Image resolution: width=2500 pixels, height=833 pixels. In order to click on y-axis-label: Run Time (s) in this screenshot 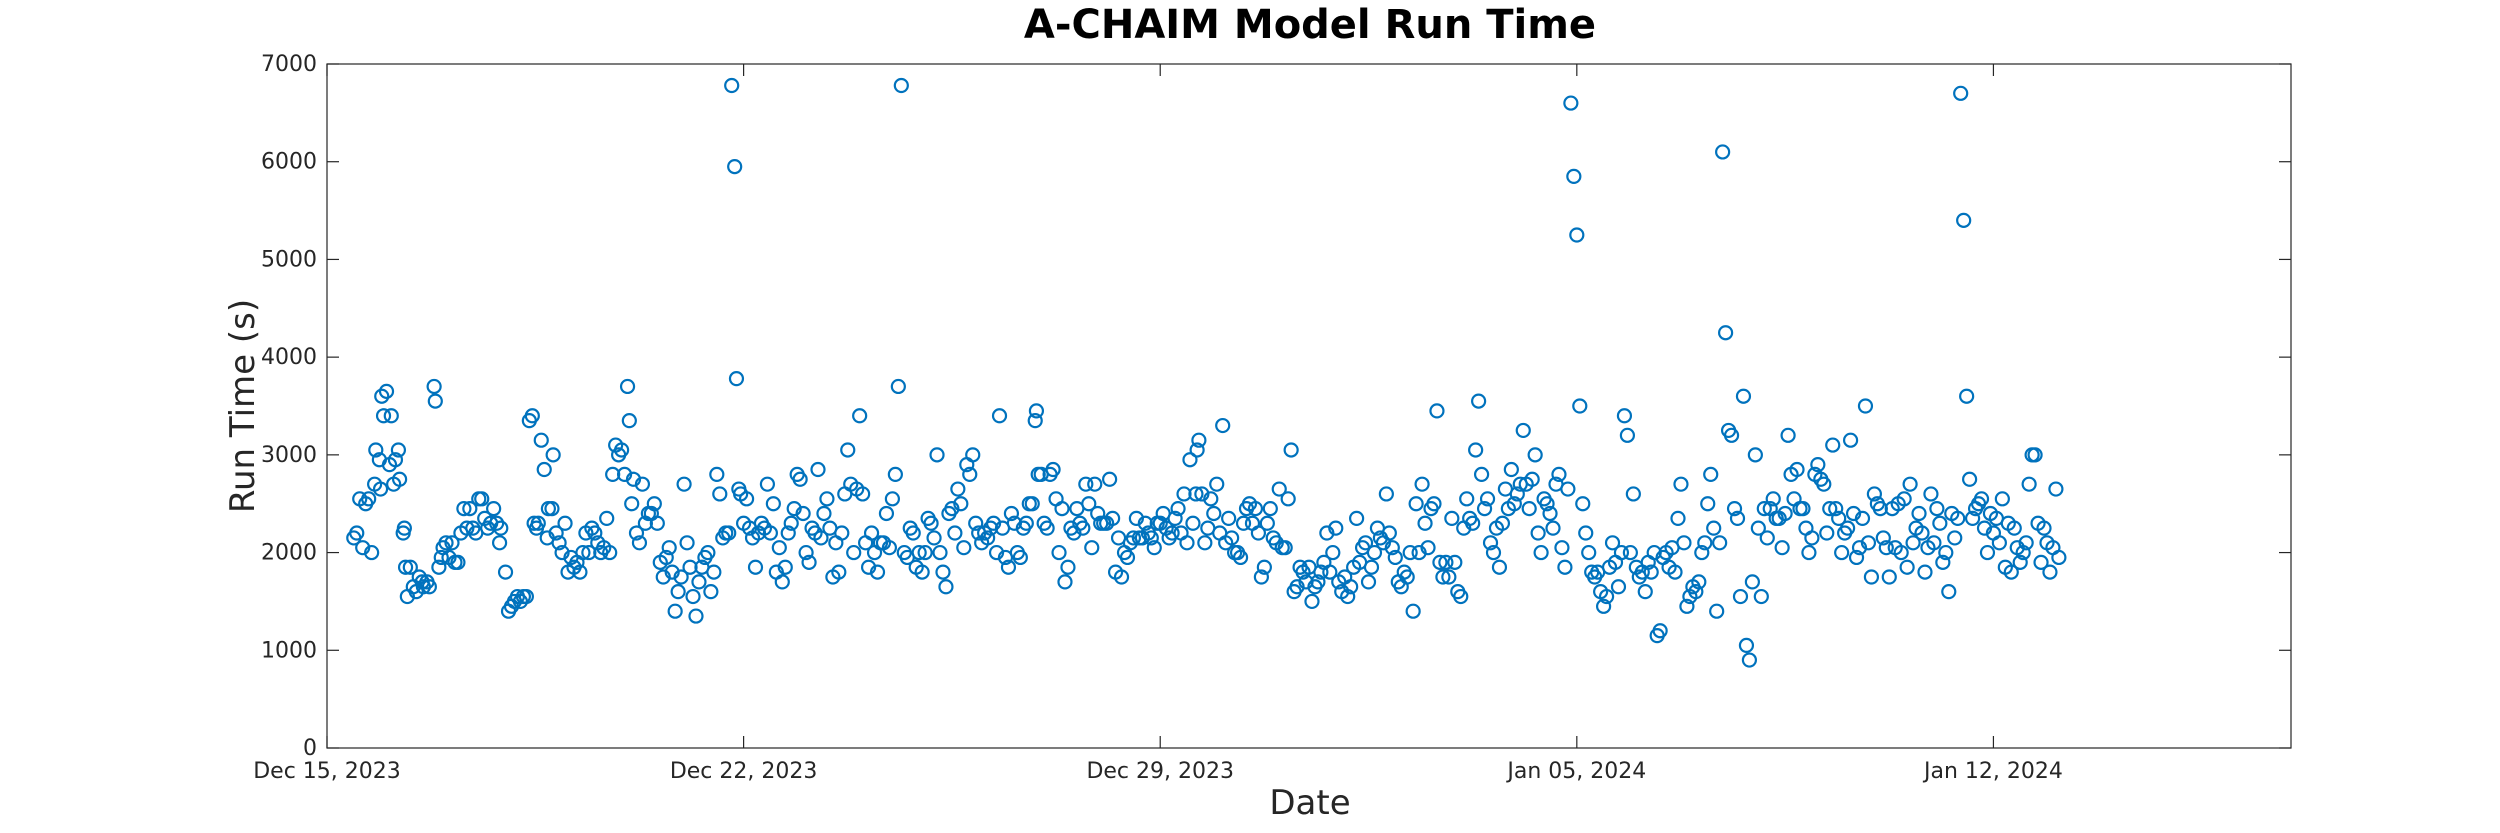, I will do `click(243, 406)`.